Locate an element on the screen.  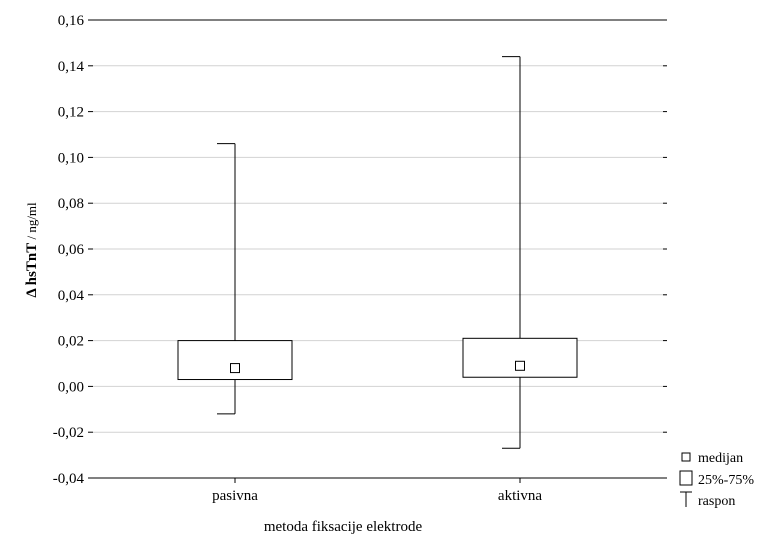
y-tick-label: 0,02 is located at coordinates (71, 342).